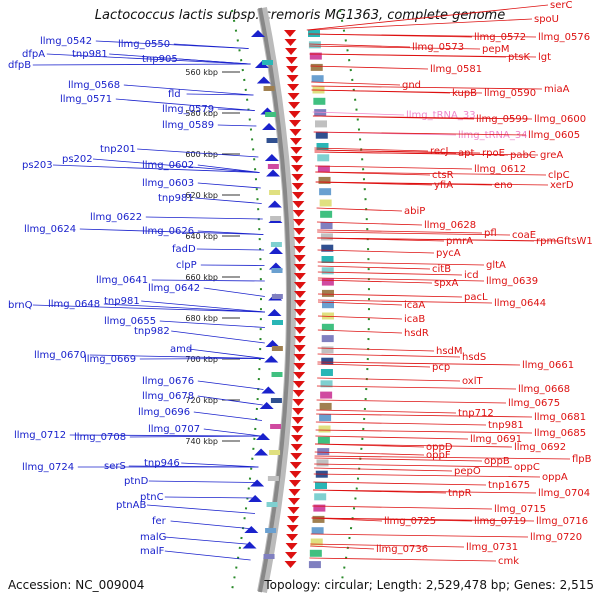 Image resolution: width=600 pixels, height=600 pixels. Describe the element at coordinates (471, 275) in the screenshot. I see `right-gene-label: icd` at that location.